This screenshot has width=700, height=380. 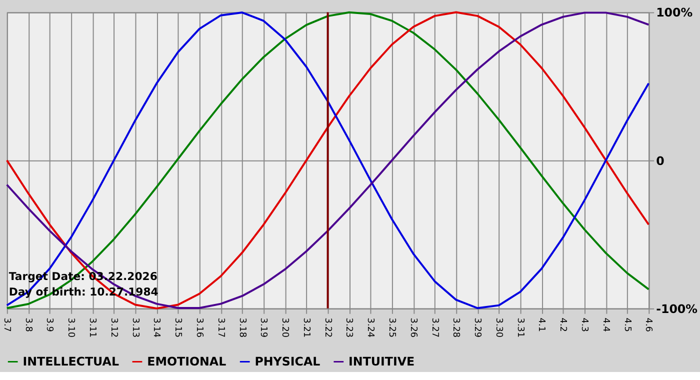 I want to click on x-tick-label: 3.13, so click(x=135, y=328).